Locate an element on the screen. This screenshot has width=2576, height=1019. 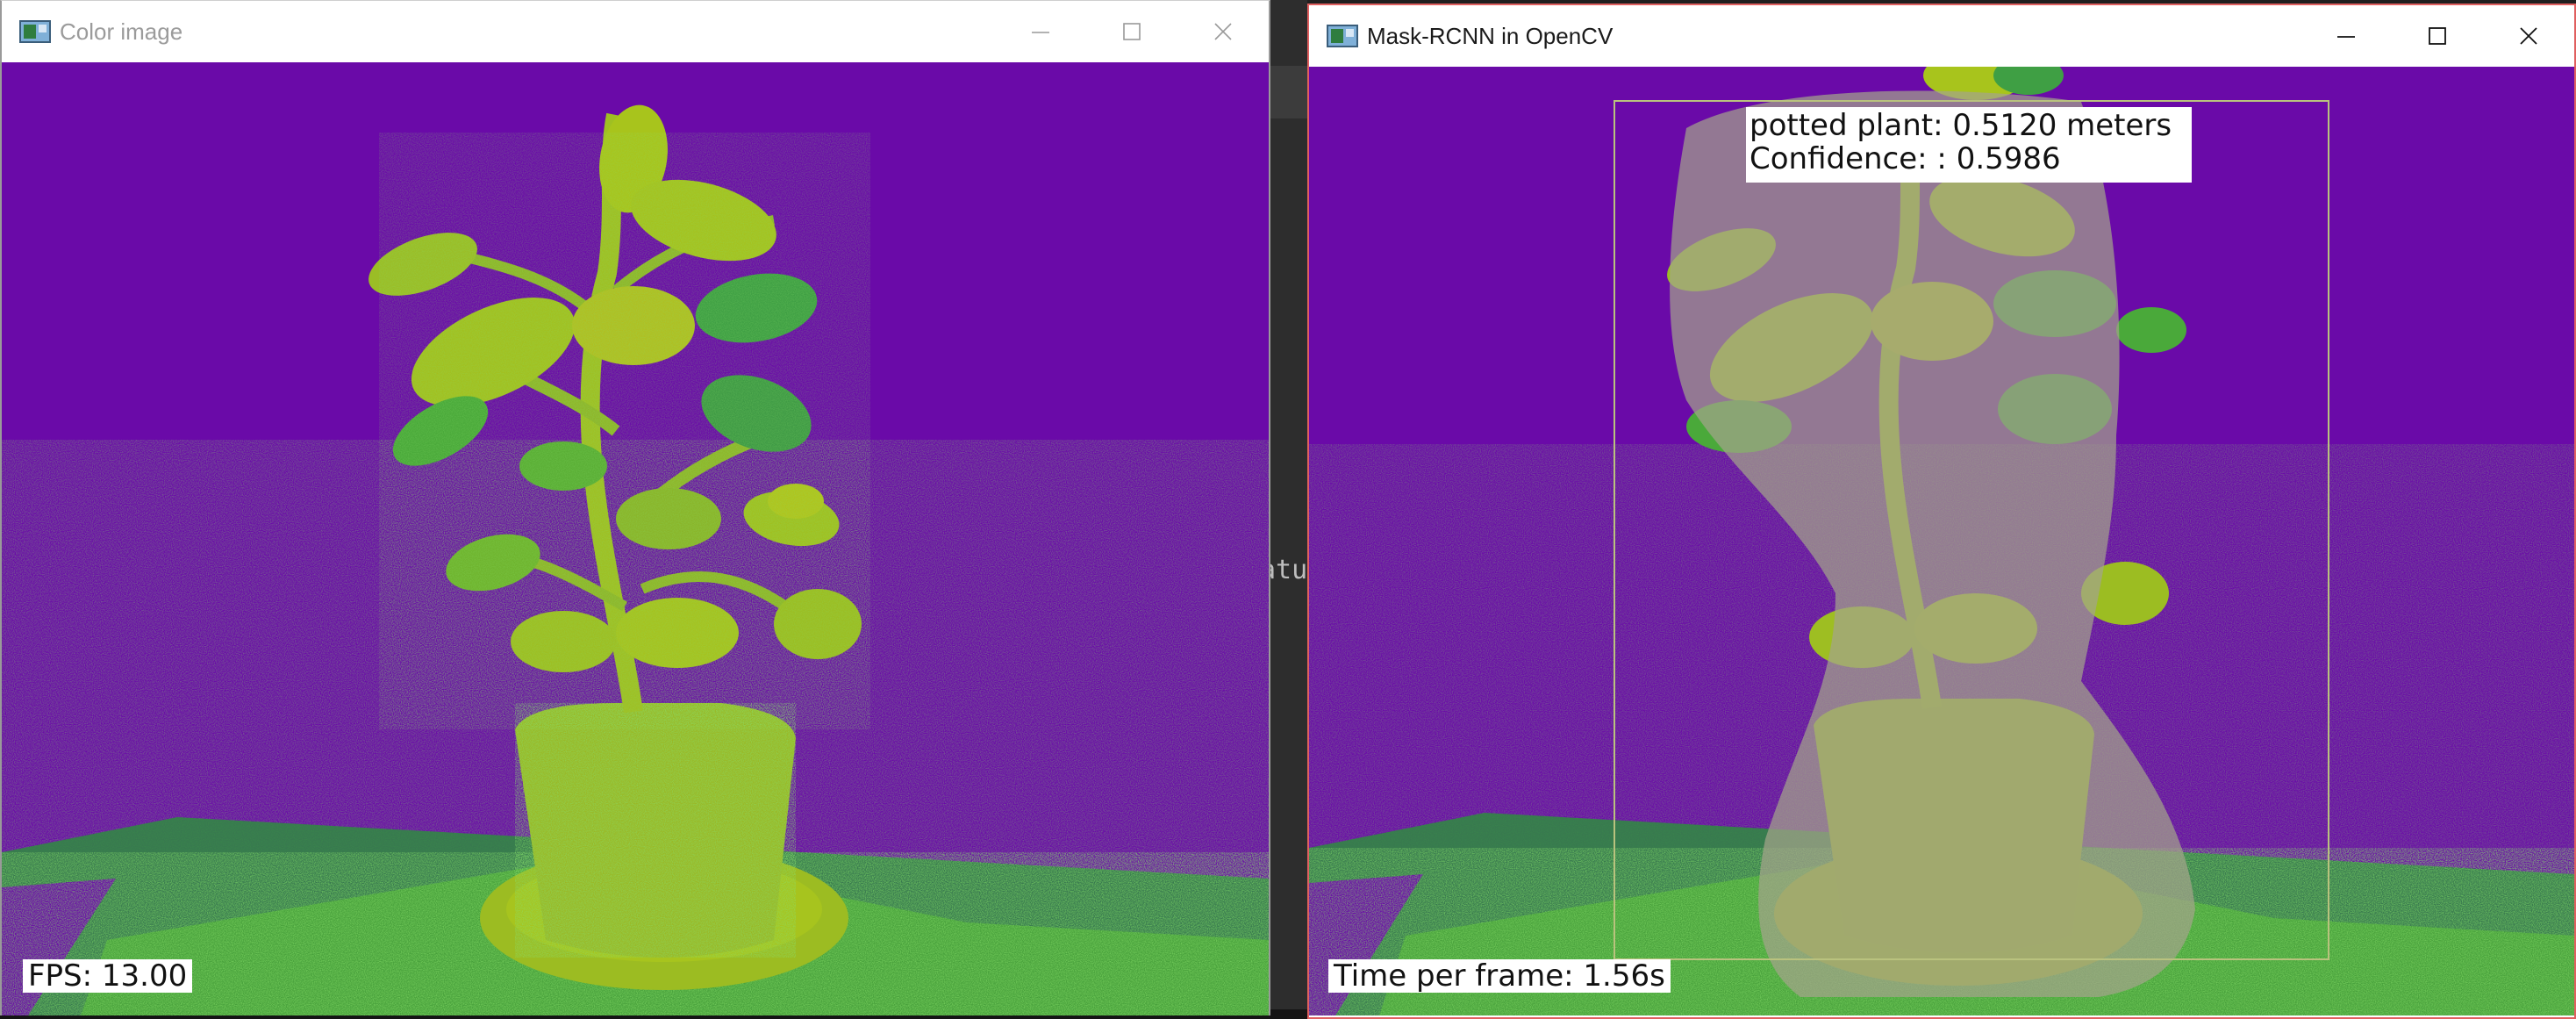
console-gap-accent is located at coordinates (1288, 92).